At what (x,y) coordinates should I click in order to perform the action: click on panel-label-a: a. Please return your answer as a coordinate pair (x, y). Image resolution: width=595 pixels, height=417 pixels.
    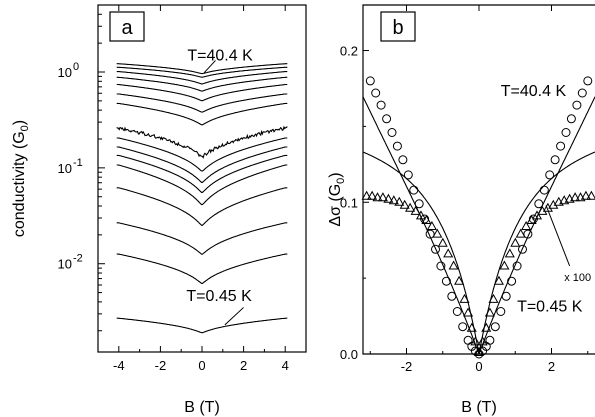
    Looking at the image, I should click on (127, 28).